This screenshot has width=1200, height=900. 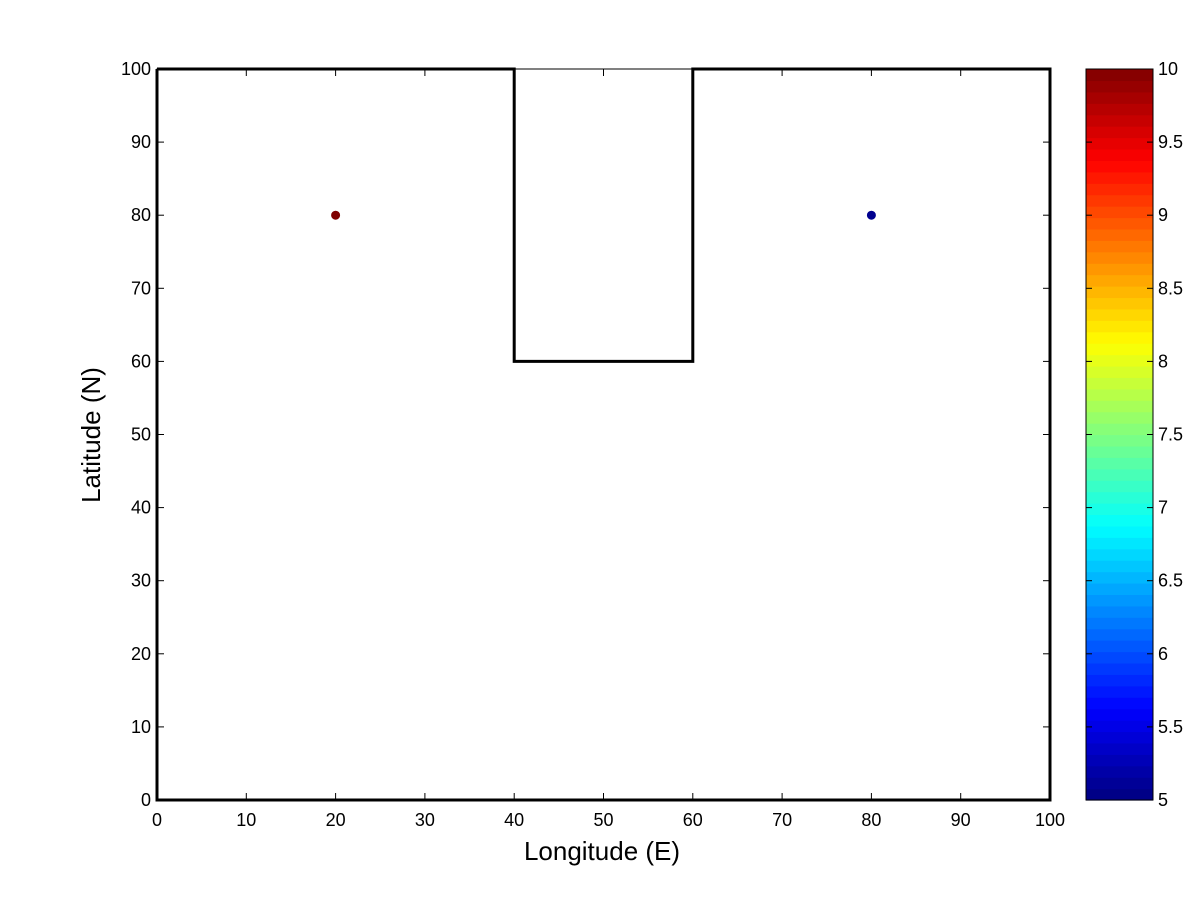 What do you see at coordinates (693, 820) in the screenshot?
I see `x-tick-label: 60` at bounding box center [693, 820].